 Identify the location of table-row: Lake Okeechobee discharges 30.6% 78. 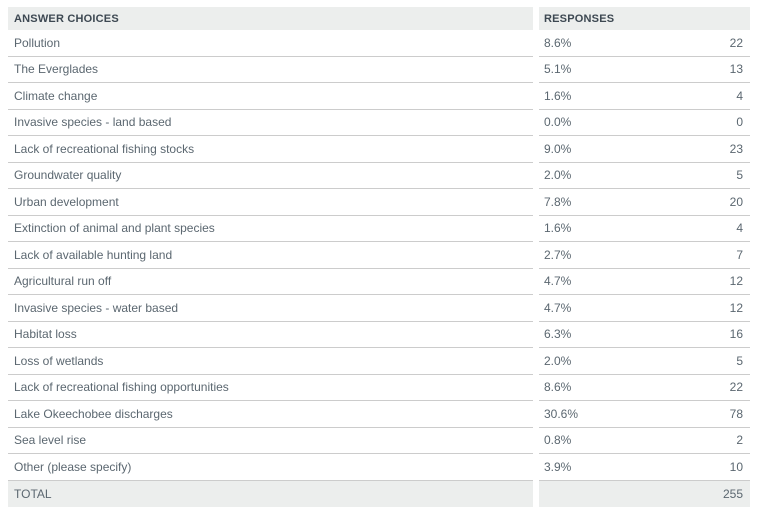
(379, 414).